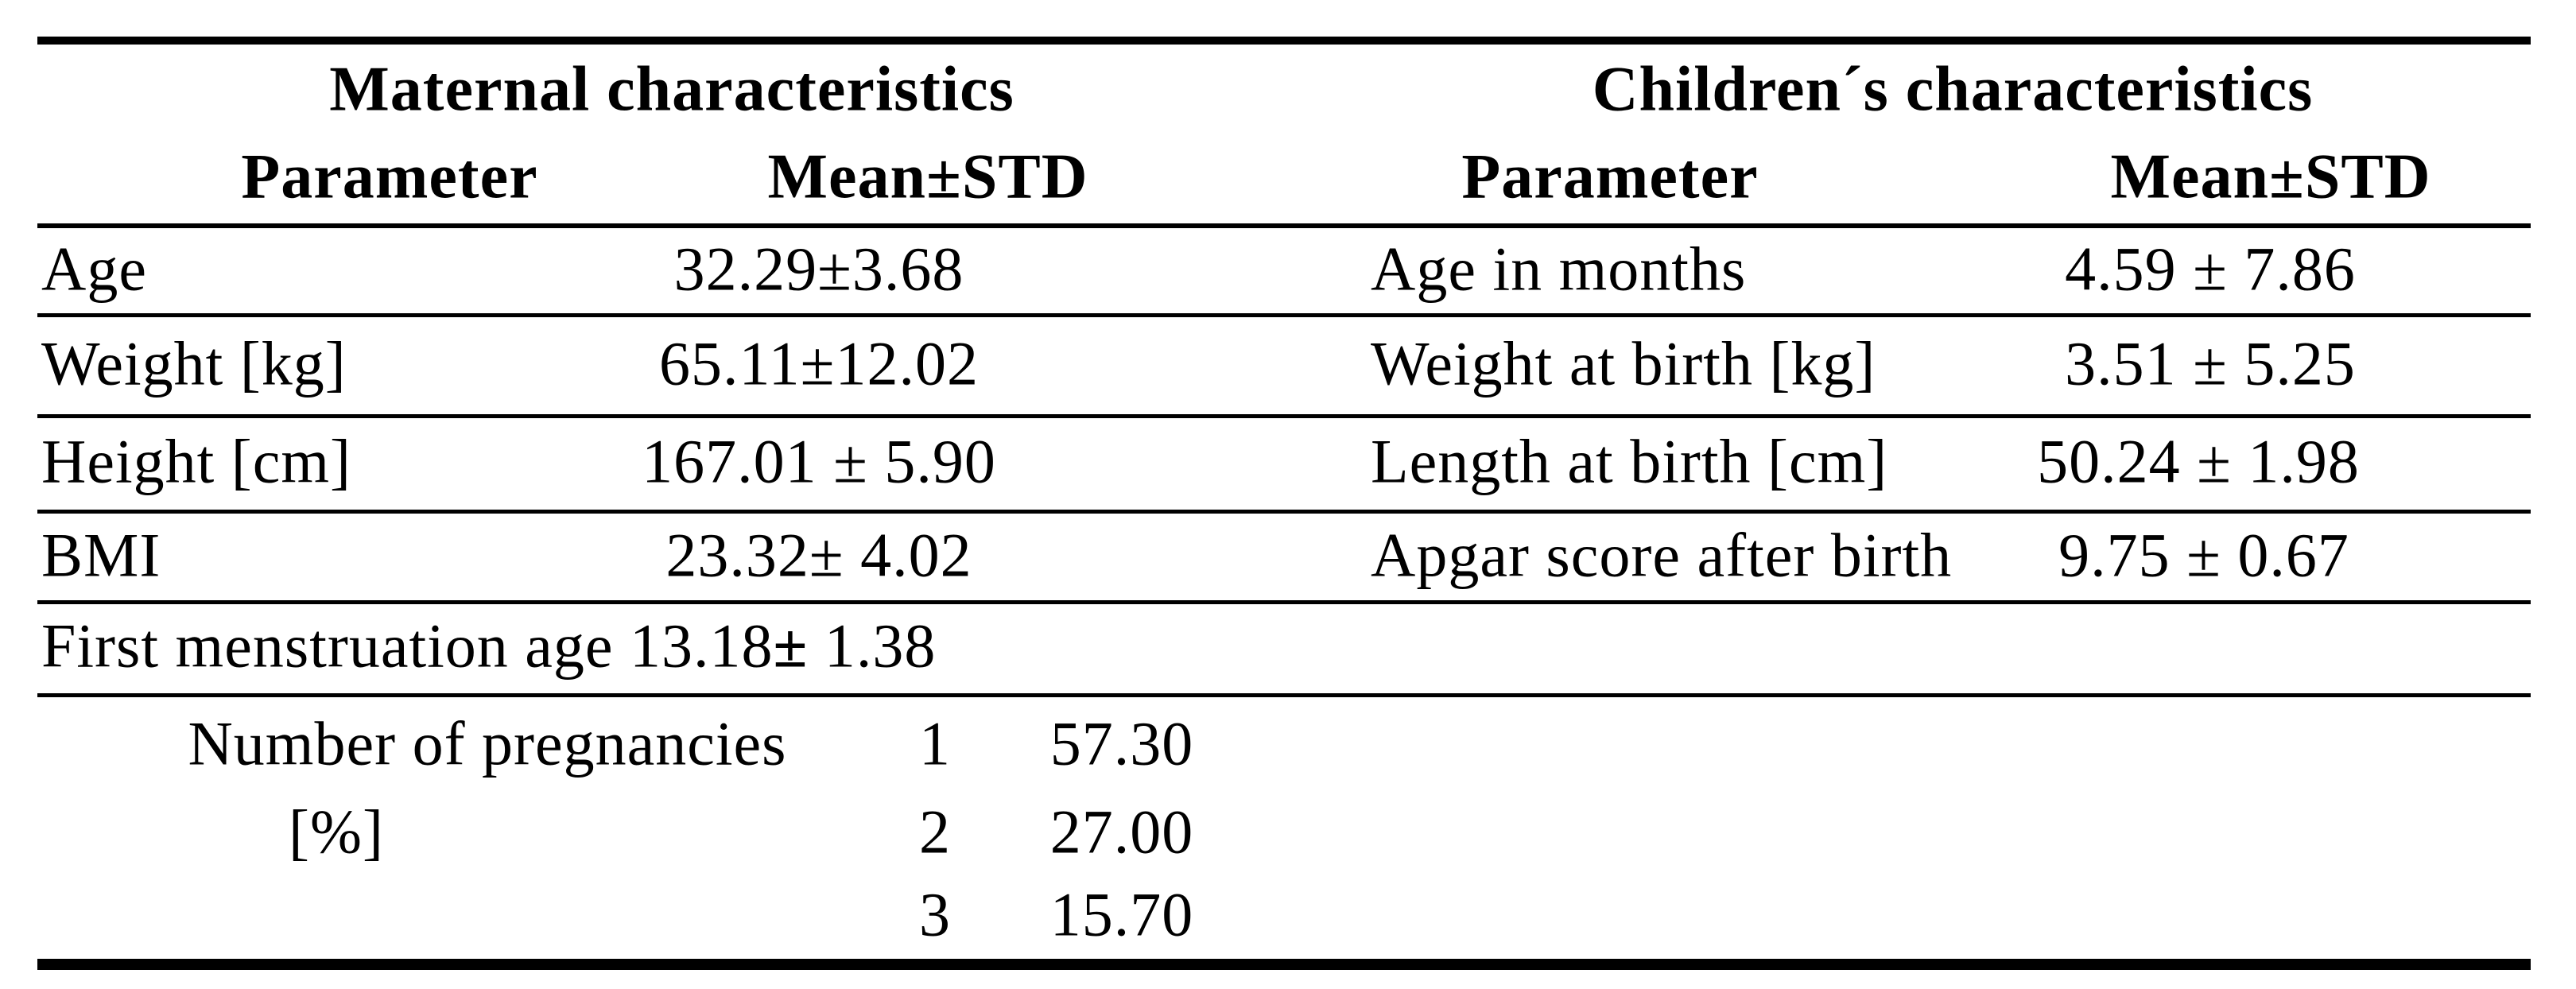  I want to click on value-cell-apgar-score: 9.75 ± 0.67, so click(2203, 555).